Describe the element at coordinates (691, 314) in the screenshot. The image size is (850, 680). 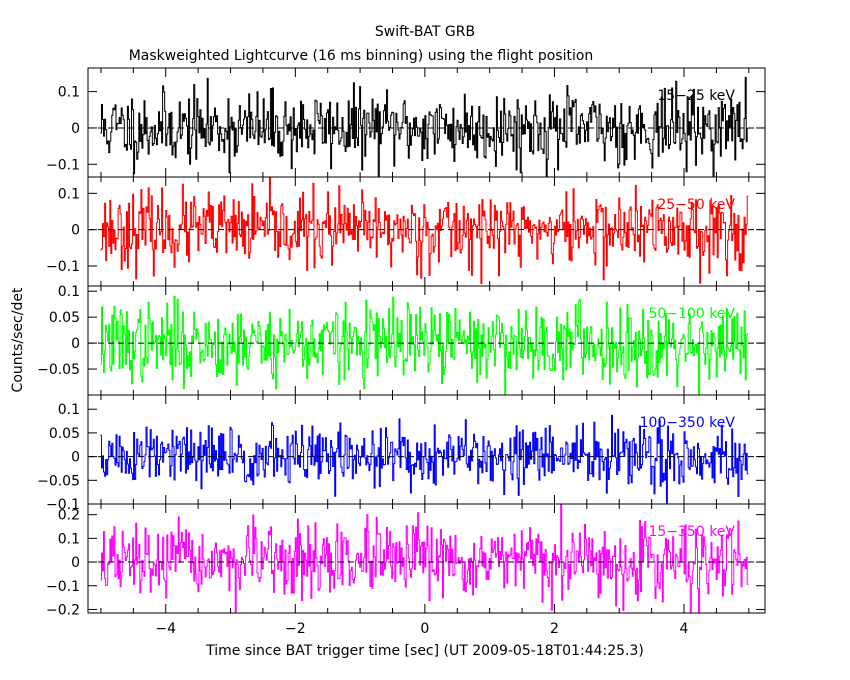
I see `band-label: 50−100 keV` at that location.